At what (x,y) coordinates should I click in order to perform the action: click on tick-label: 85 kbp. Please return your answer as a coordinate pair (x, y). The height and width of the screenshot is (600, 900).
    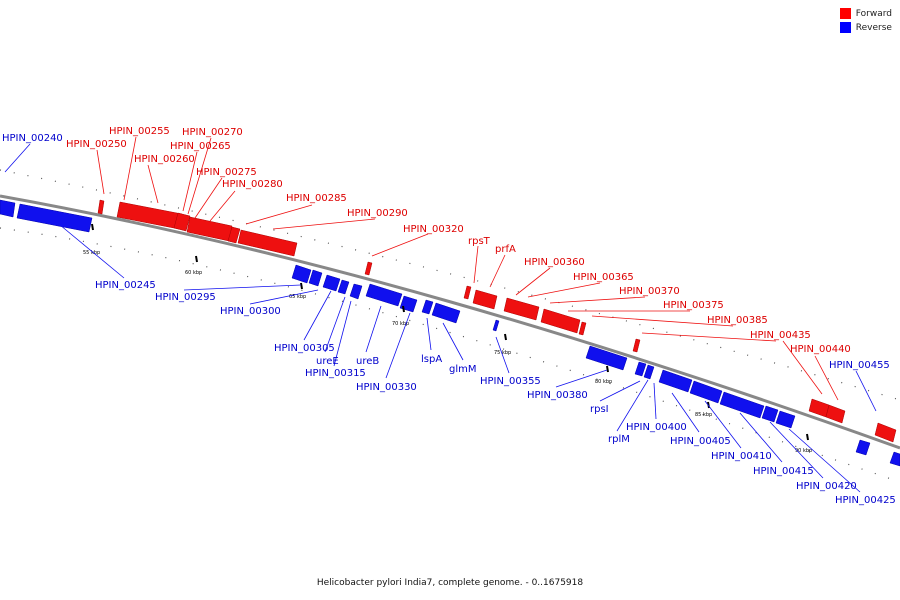
    Looking at the image, I should click on (703, 415).